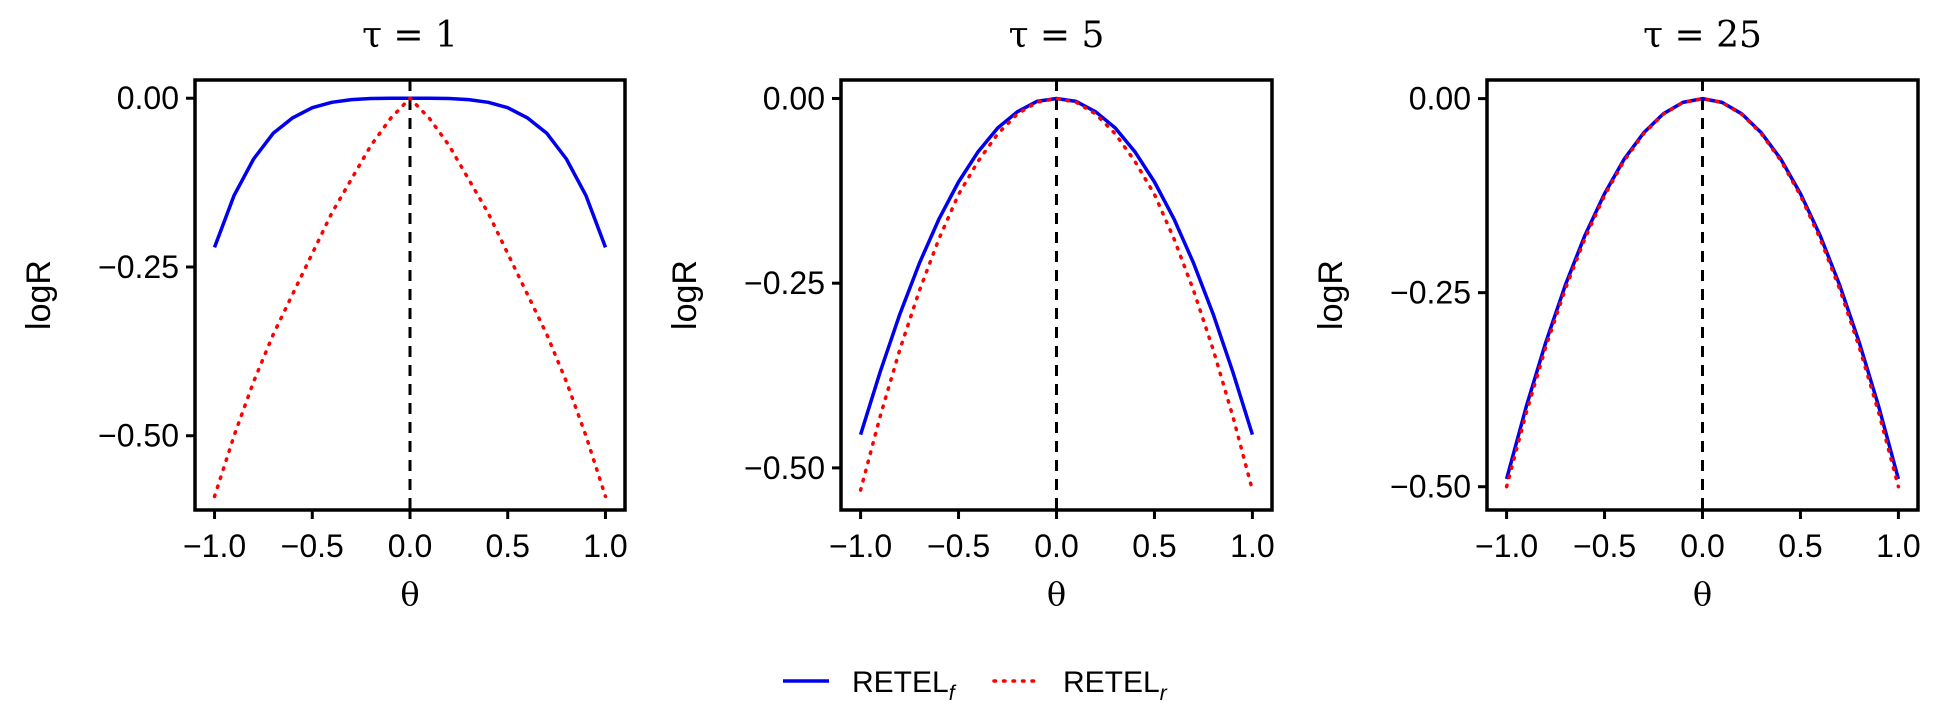  Describe the element at coordinates (1057, 35) in the screenshot. I see `panel-title: τ = 5` at that location.